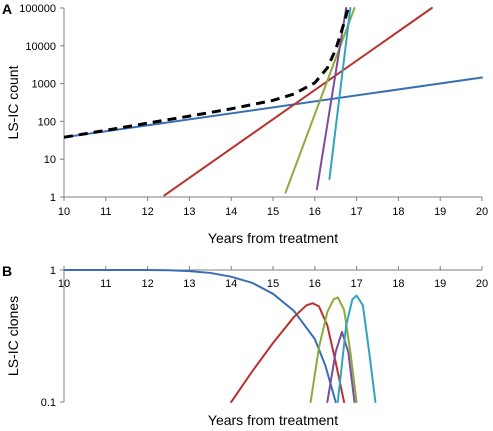  I want to click on y-axis-title: LS-IC clones, so click(13, 336).